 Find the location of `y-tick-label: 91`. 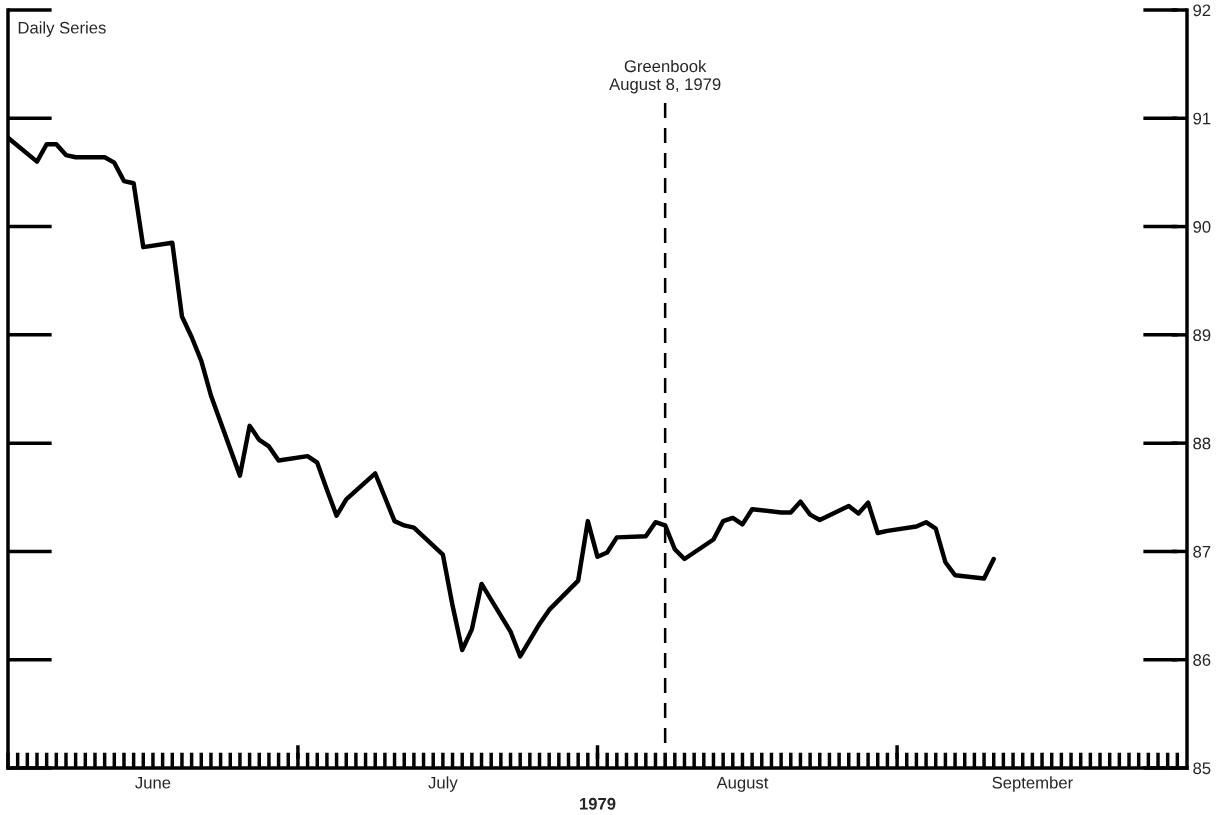

y-tick-label: 91 is located at coordinates (1202, 118).